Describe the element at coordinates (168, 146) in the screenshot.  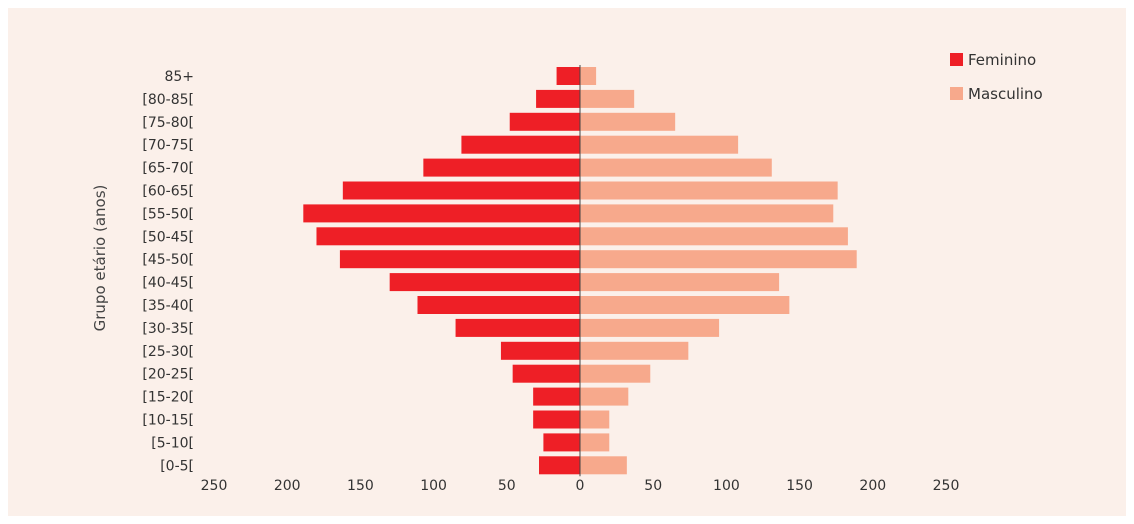
I see `category-label: [70-75[` at that location.